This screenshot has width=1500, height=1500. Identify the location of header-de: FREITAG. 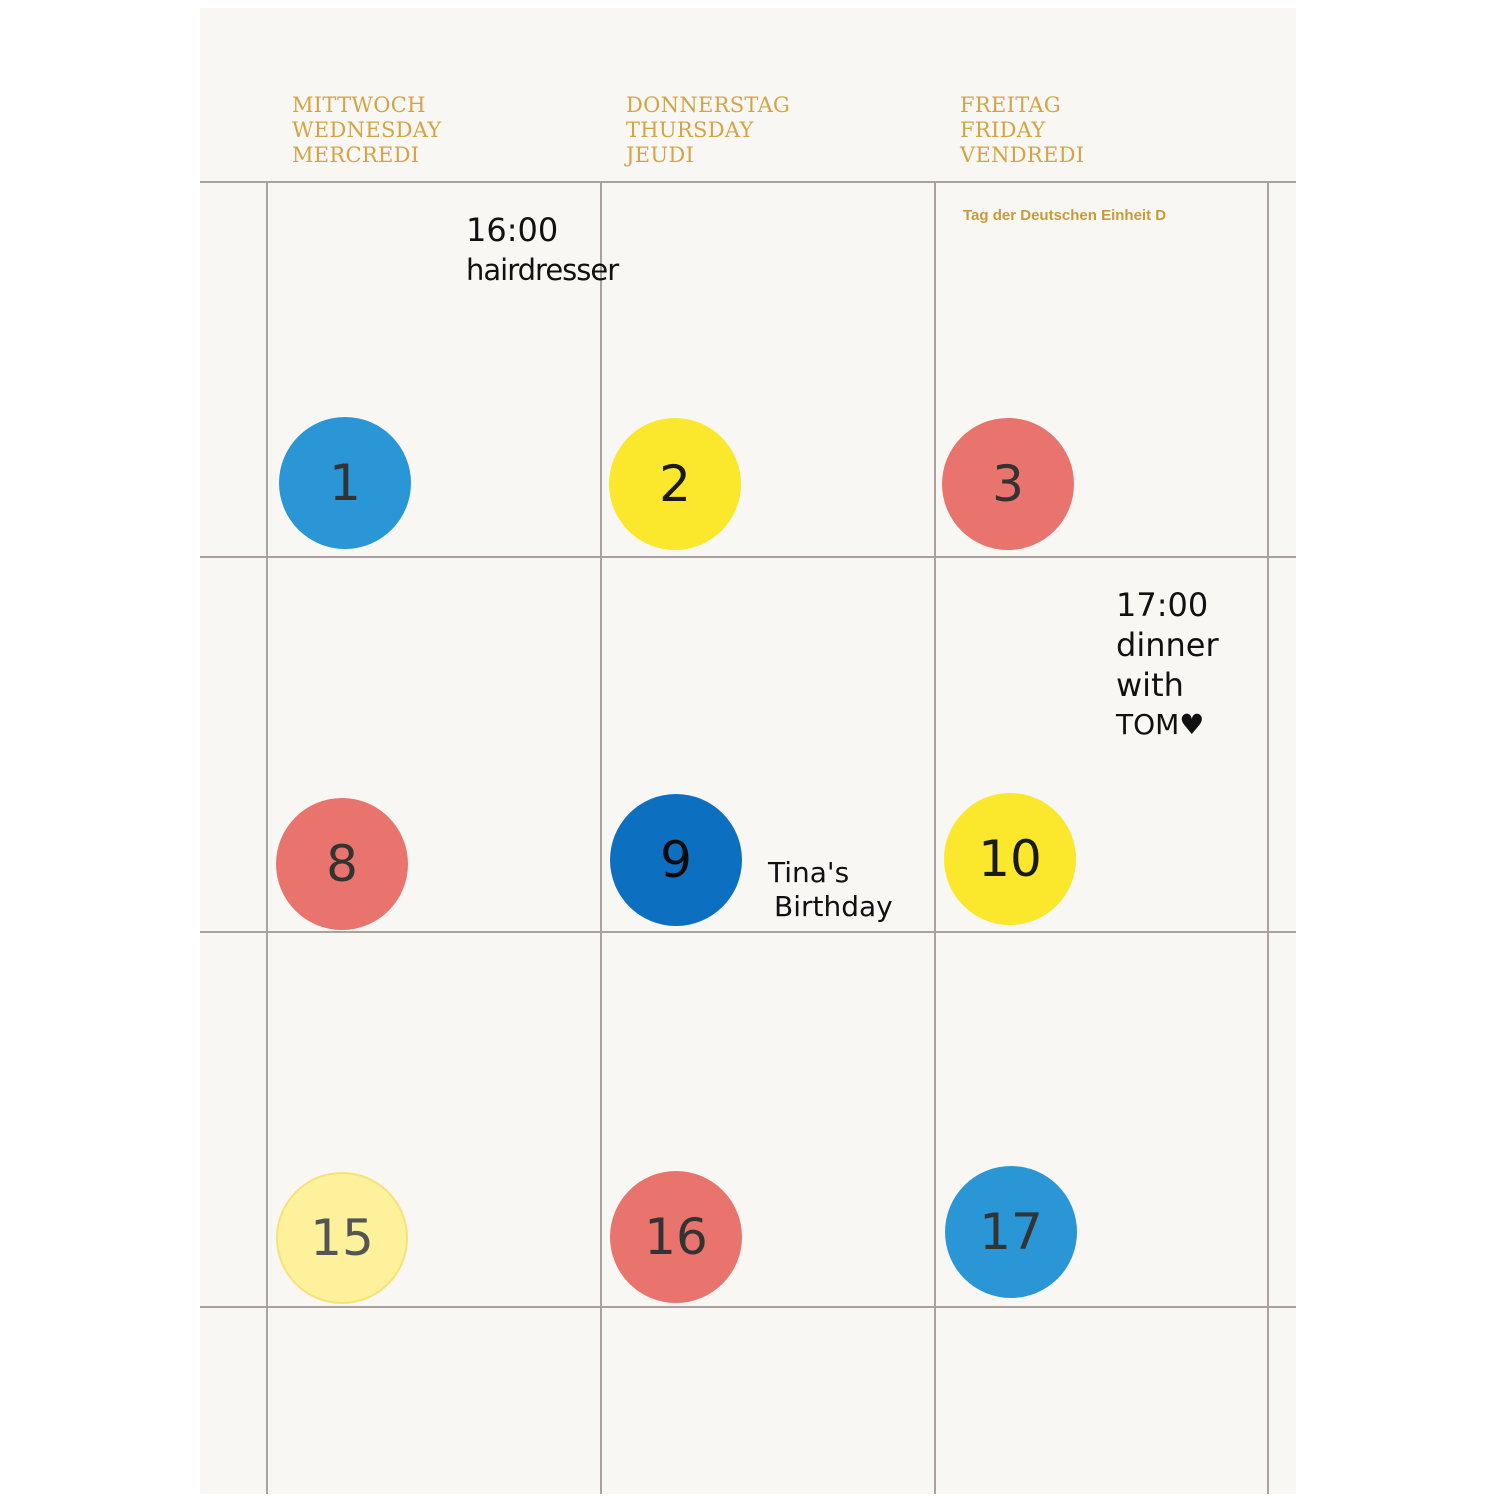
(1010, 105).